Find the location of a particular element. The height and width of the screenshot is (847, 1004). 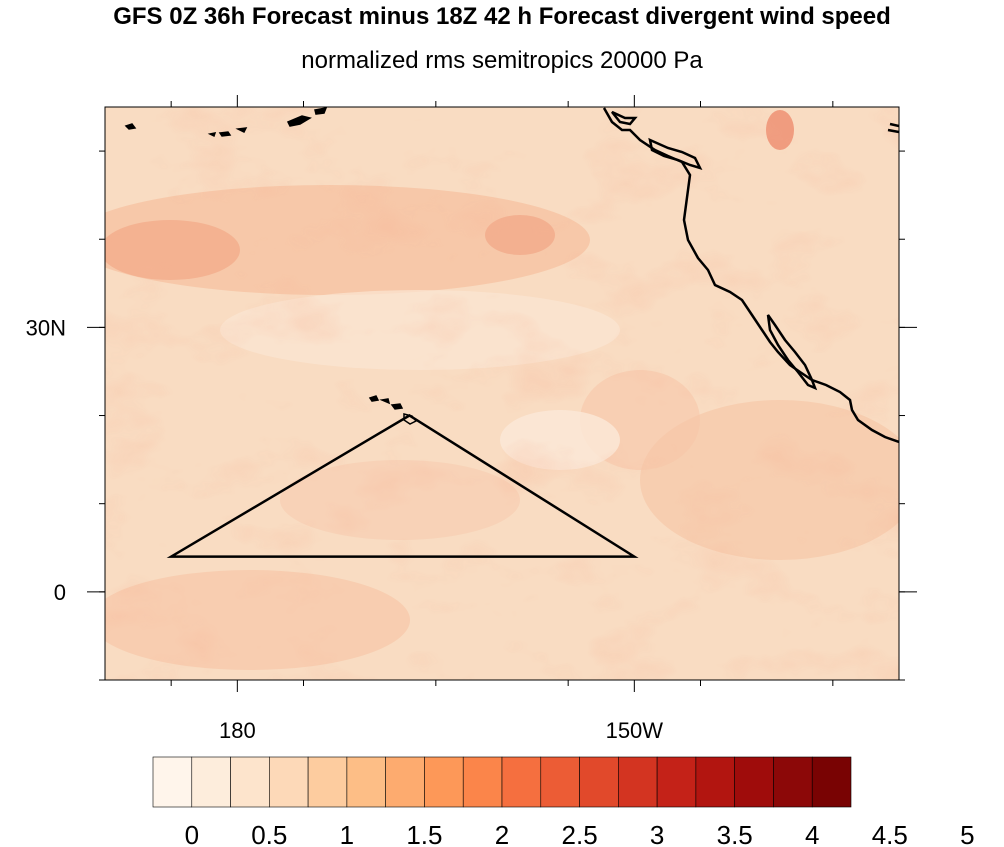

colorbar-label: 3 is located at coordinates (657, 833).